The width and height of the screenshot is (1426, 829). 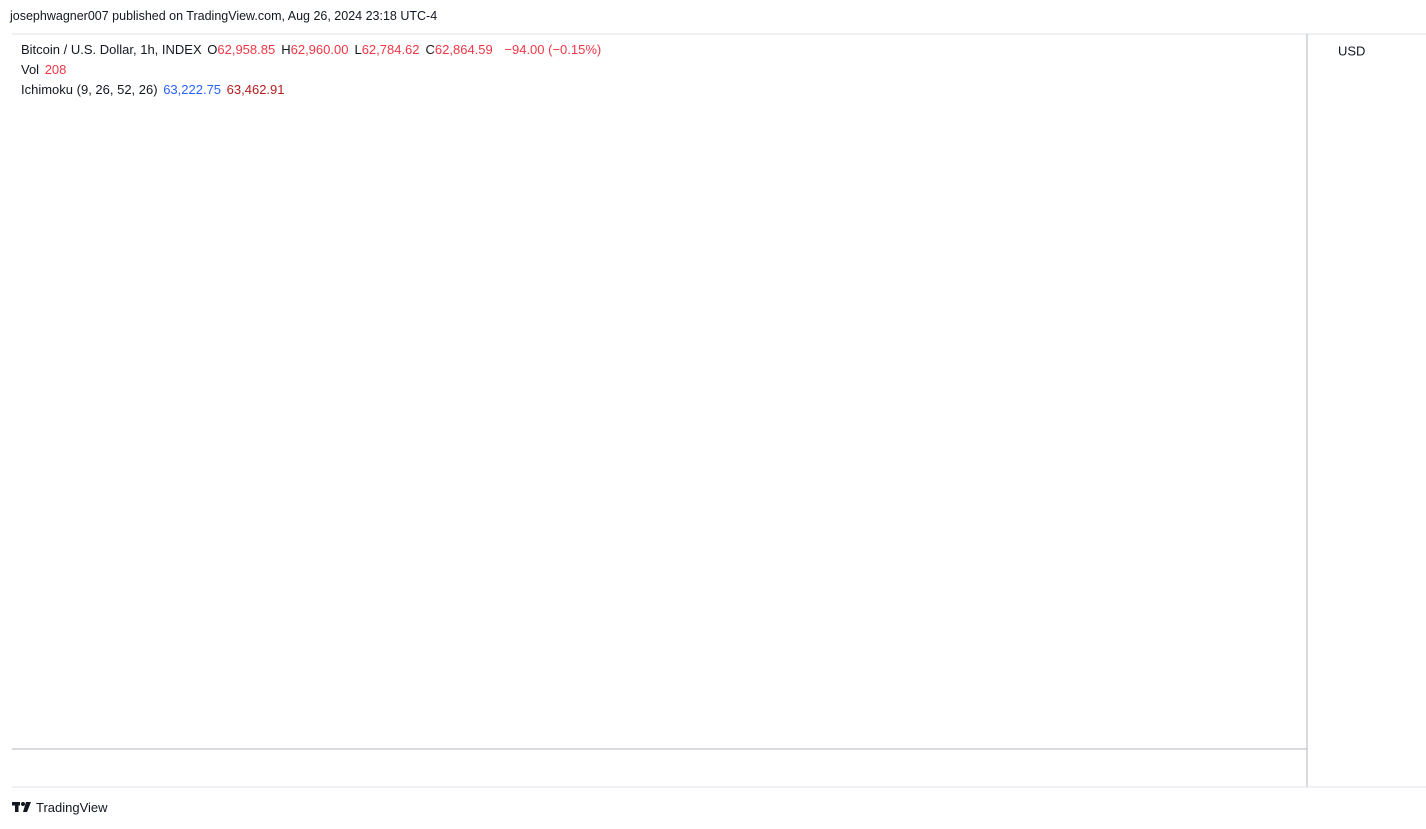 I want to click on ohlc-key: C, so click(x=430, y=49).